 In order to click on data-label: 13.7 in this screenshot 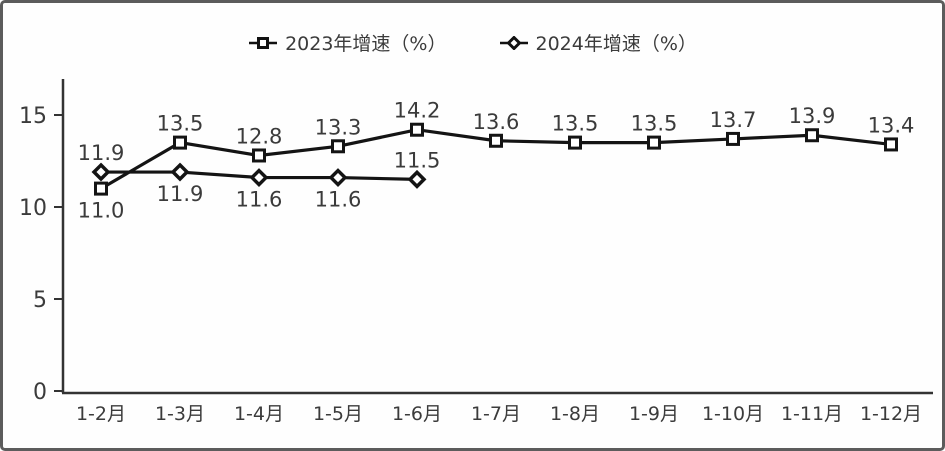, I will do `click(733, 120)`.